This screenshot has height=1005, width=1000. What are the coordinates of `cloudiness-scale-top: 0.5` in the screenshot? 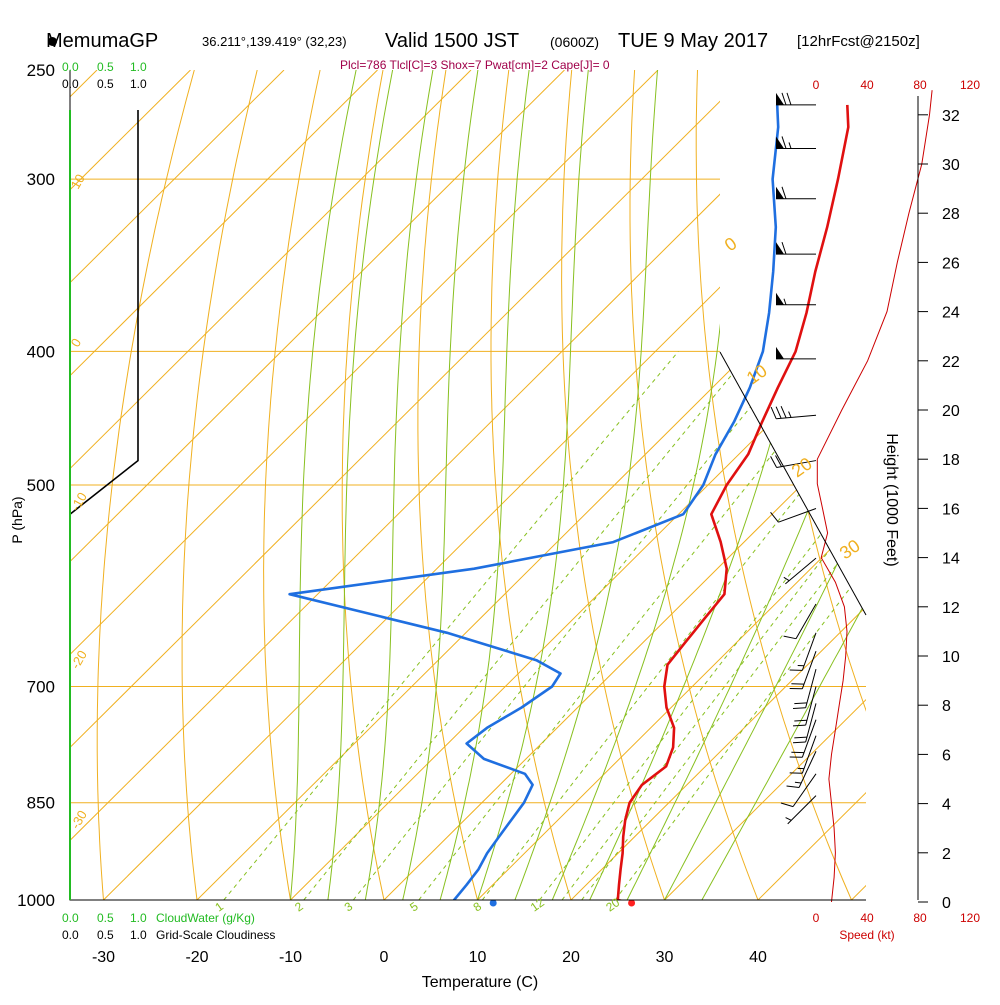 It's located at (105, 84).